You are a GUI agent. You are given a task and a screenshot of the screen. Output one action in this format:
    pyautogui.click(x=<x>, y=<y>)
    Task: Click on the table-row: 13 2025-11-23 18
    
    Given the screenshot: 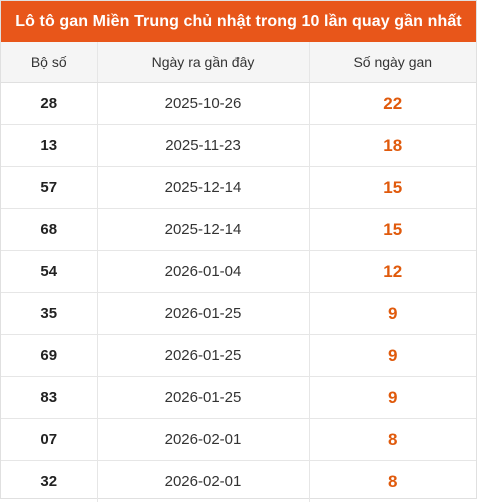 What is the action you would take?
    pyautogui.click(x=238, y=146)
    